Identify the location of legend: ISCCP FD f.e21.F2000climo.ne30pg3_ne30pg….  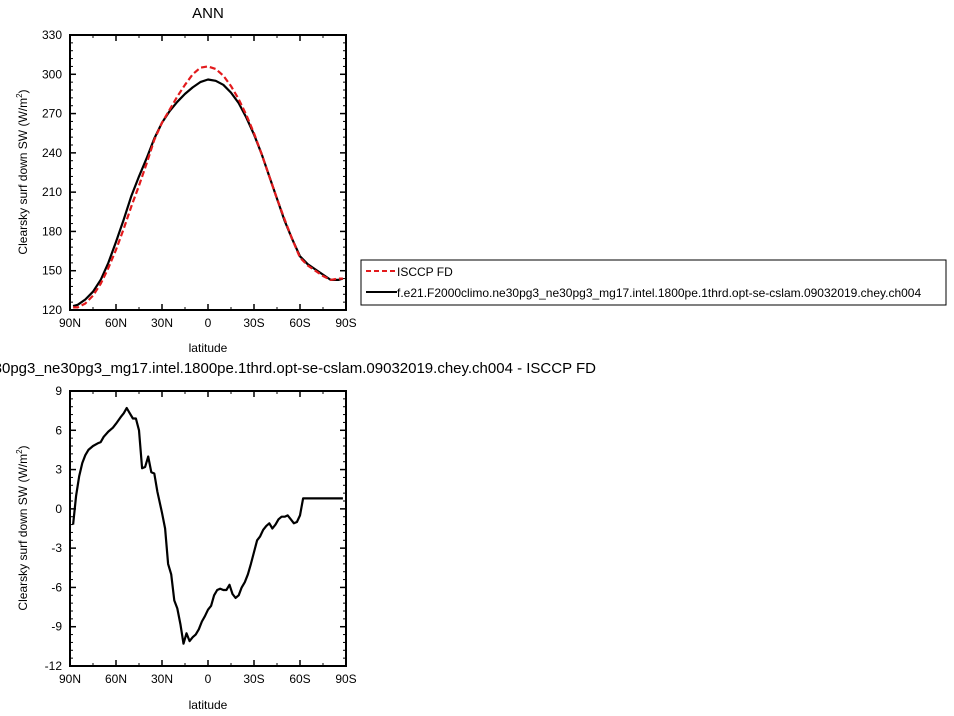
(653, 282).